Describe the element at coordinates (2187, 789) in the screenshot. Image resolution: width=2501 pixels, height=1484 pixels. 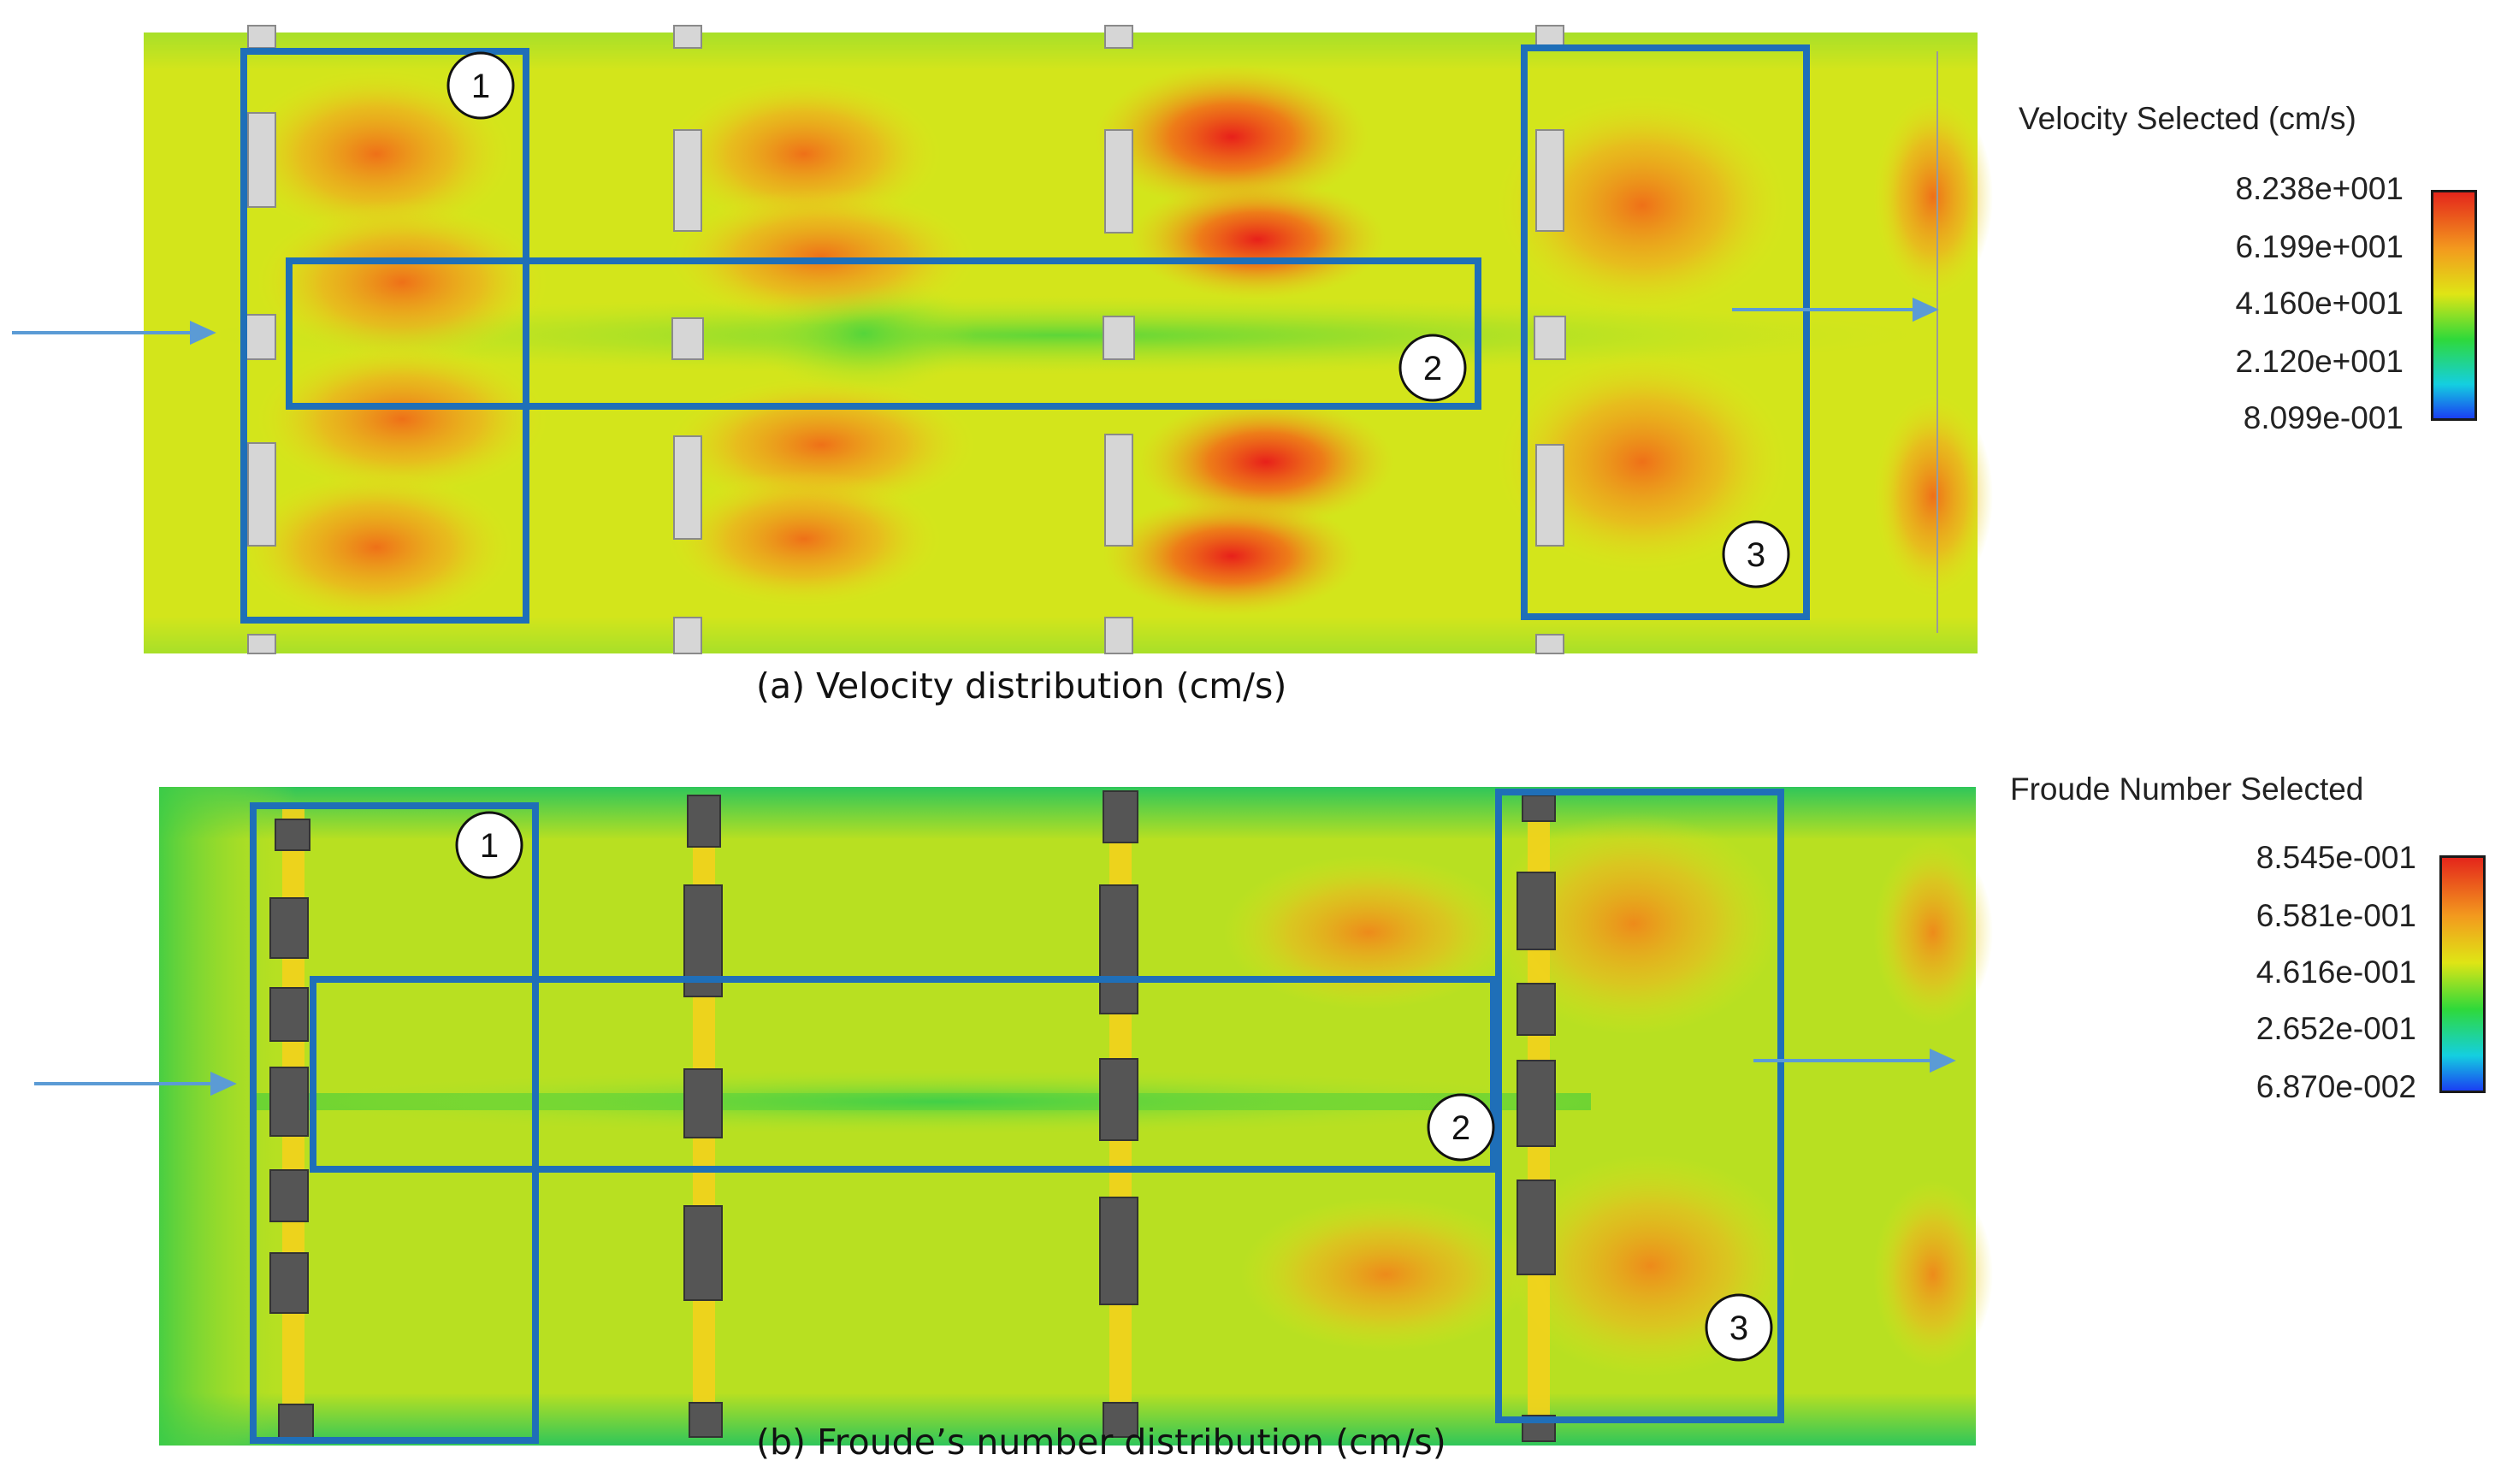
I see `froude-legend-title: Froude Number Selected` at that location.